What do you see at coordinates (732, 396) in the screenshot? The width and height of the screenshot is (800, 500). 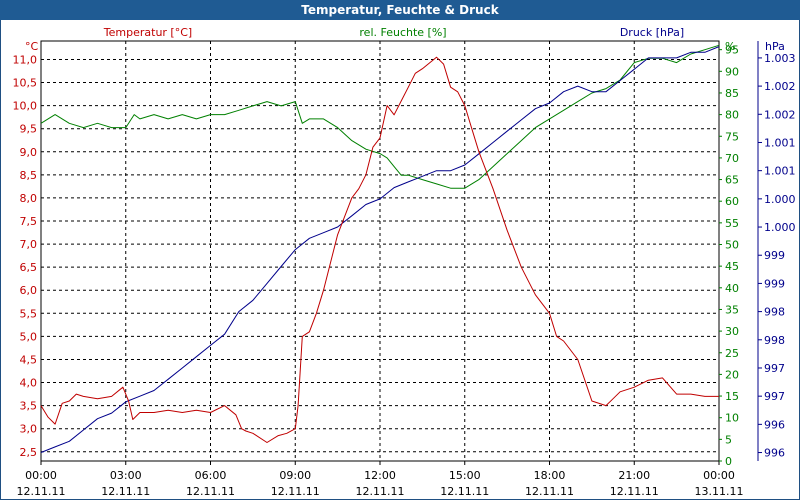 I see `humidity-tick-label: 15` at bounding box center [732, 396].